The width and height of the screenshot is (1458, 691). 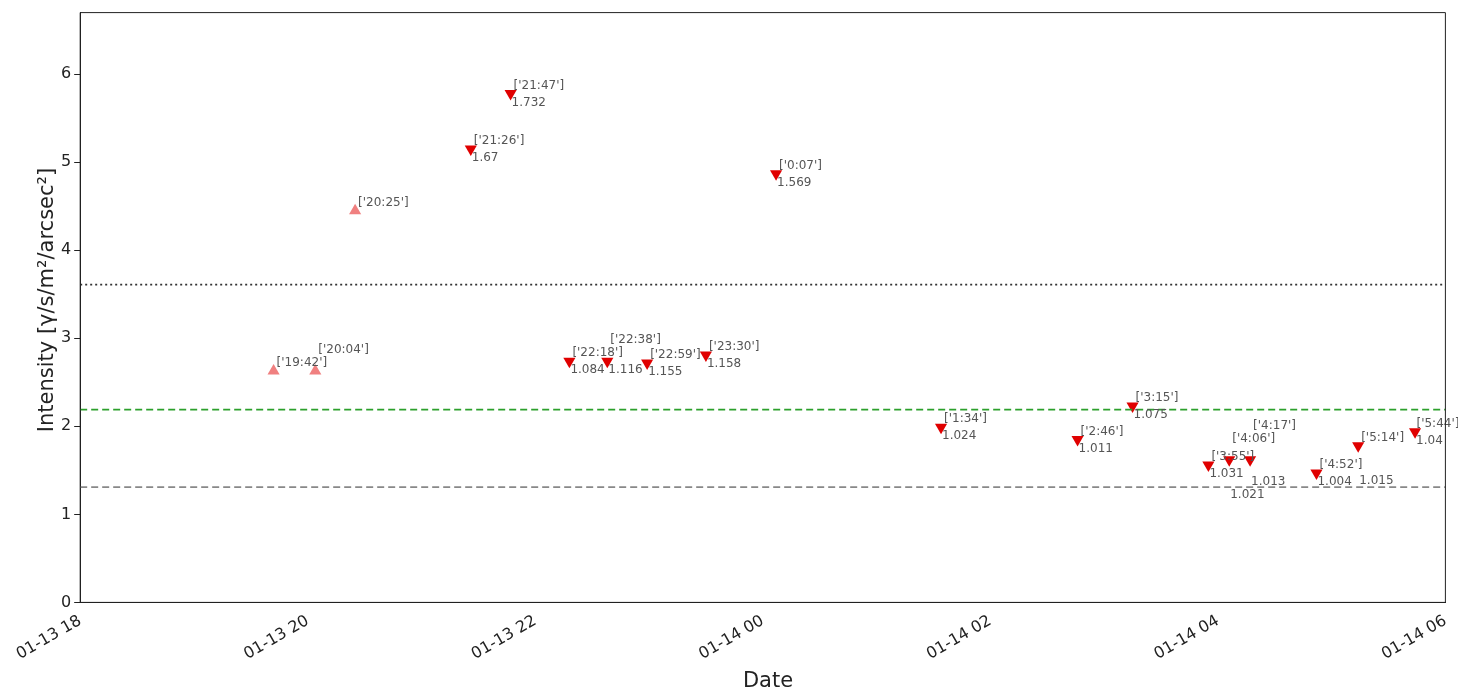 I want to click on data-label: ['20:04'], so click(x=343, y=349).